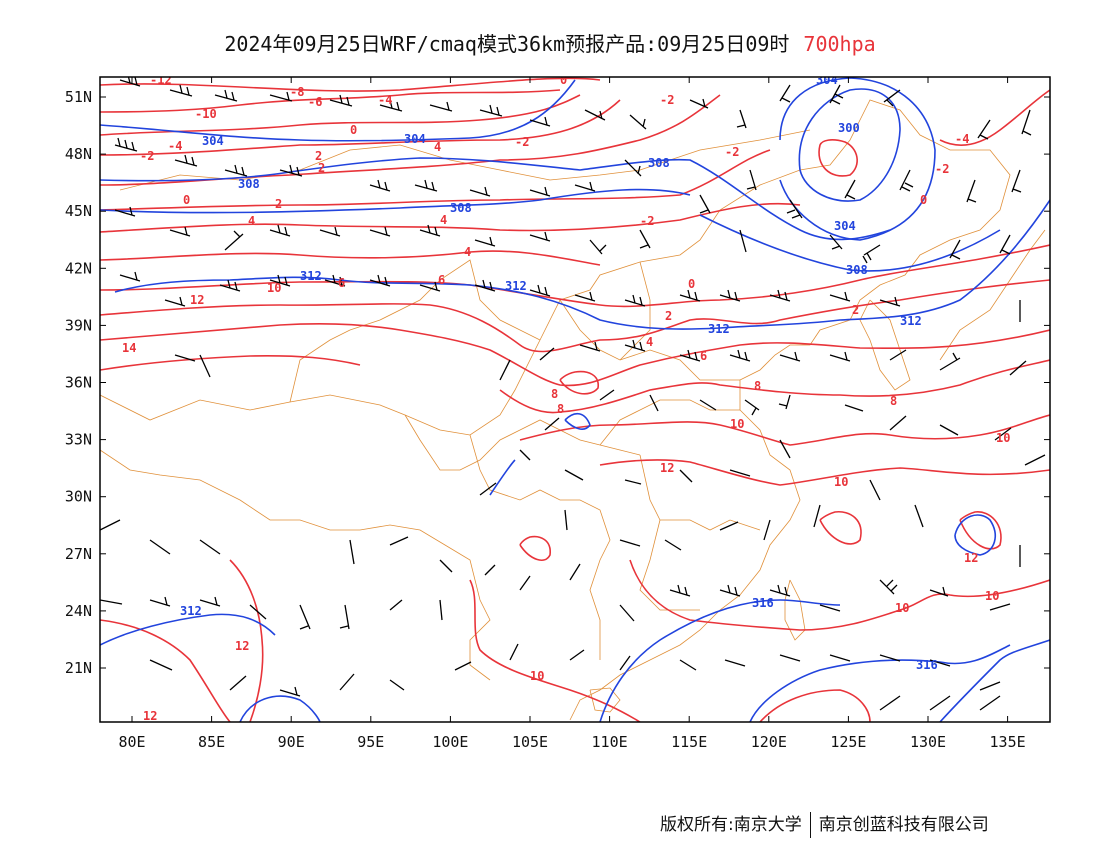  I want to click on y-tick-label: 36N, so click(78, 383).